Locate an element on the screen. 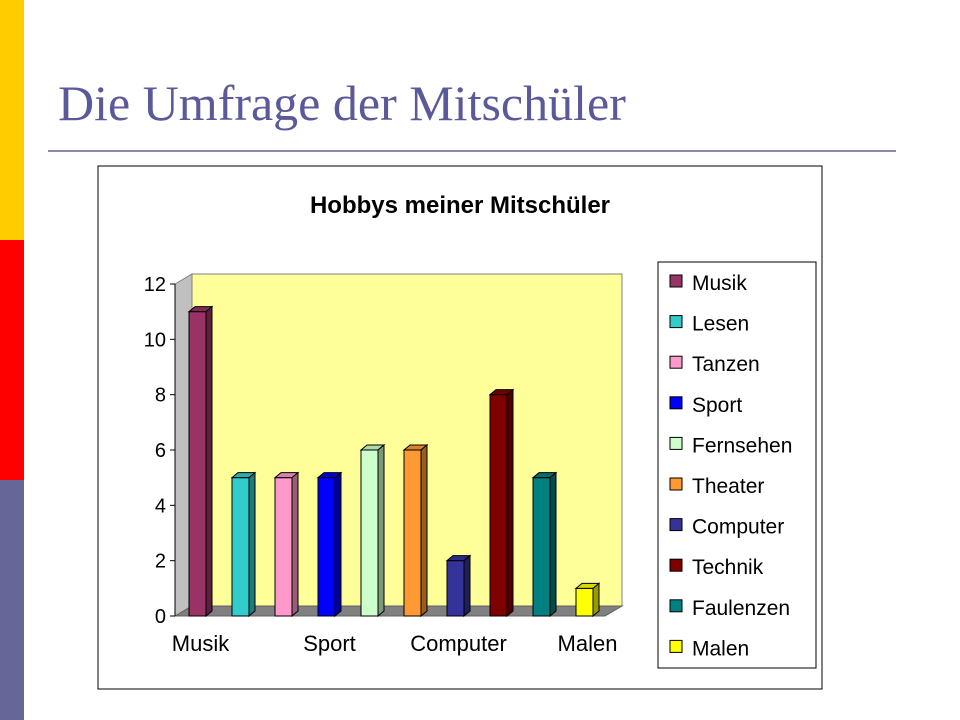  y-tick-label: 4 is located at coordinates (160, 506).